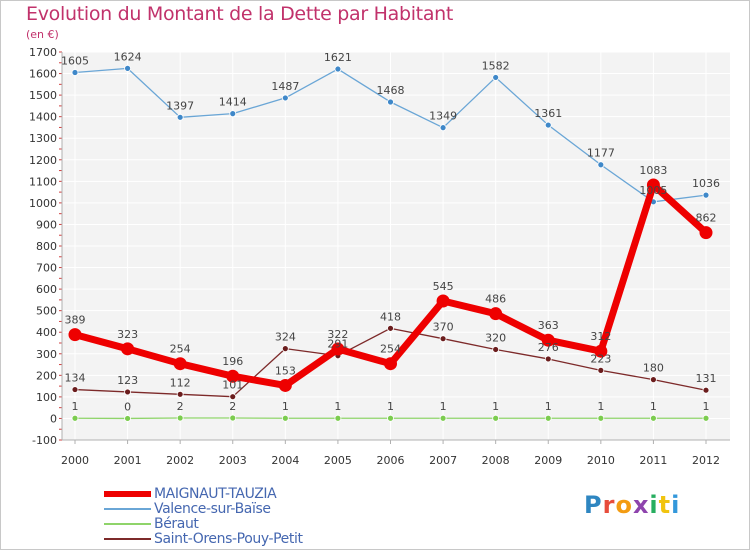  Describe the element at coordinates (496, 65) in the screenshot. I see `data-label: 1582` at that location.